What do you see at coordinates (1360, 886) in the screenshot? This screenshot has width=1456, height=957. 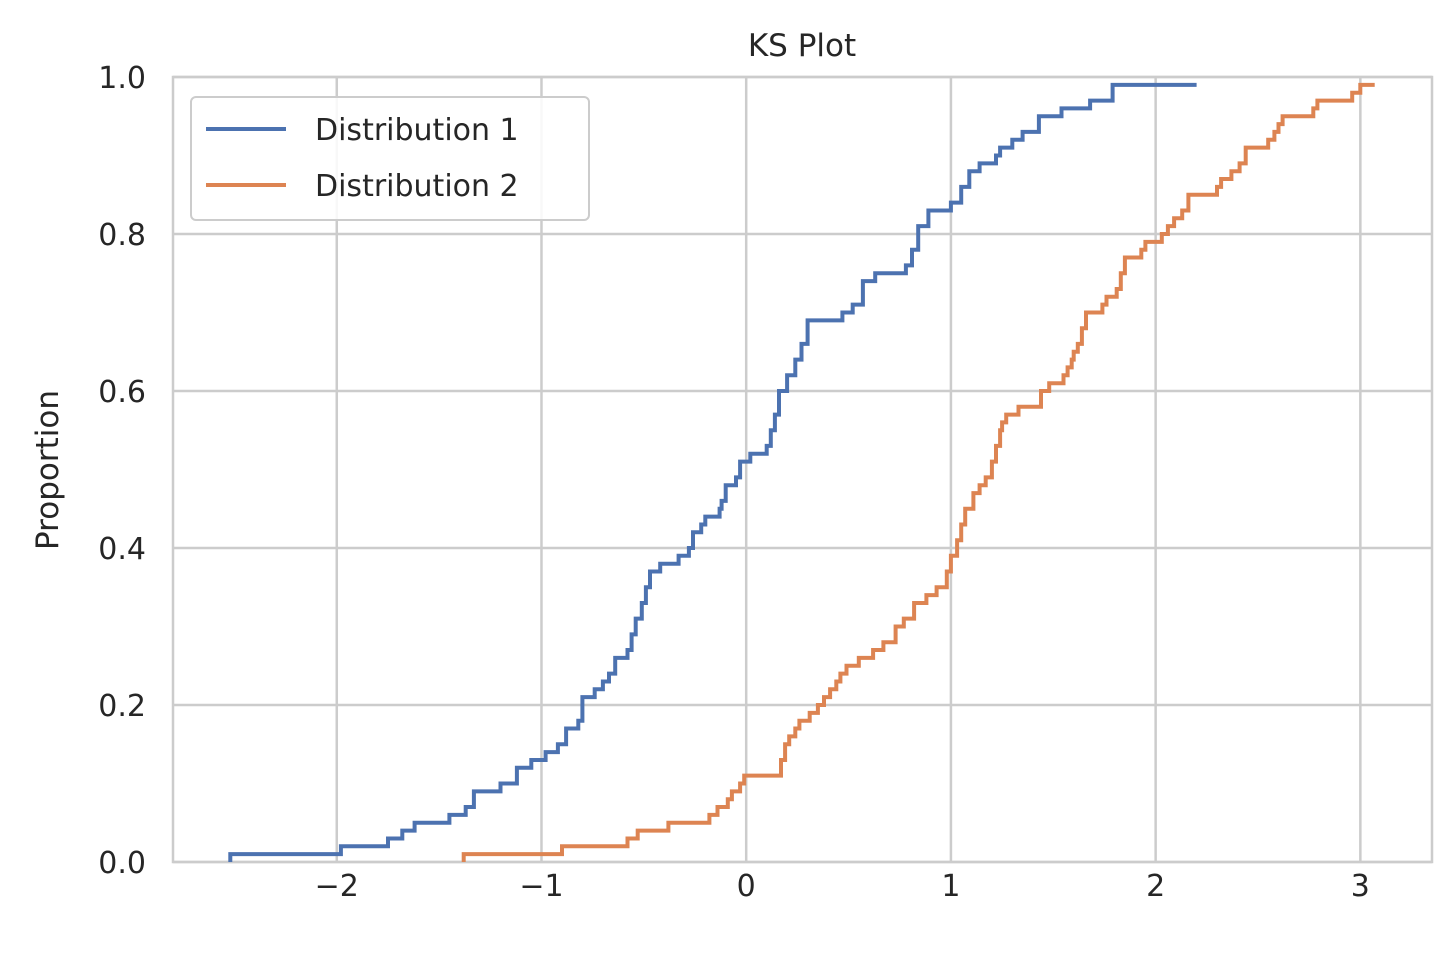 I see `x-tick-label: 3` at bounding box center [1360, 886].